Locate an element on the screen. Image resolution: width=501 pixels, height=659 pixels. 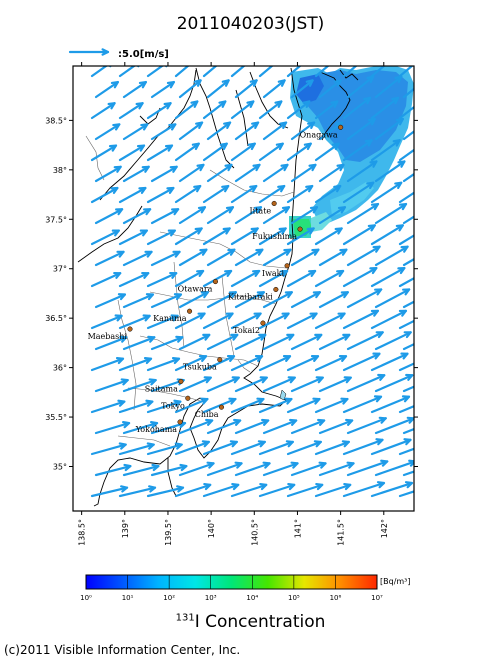
lon-tick-label: 141° is located at coordinates (297, 528).